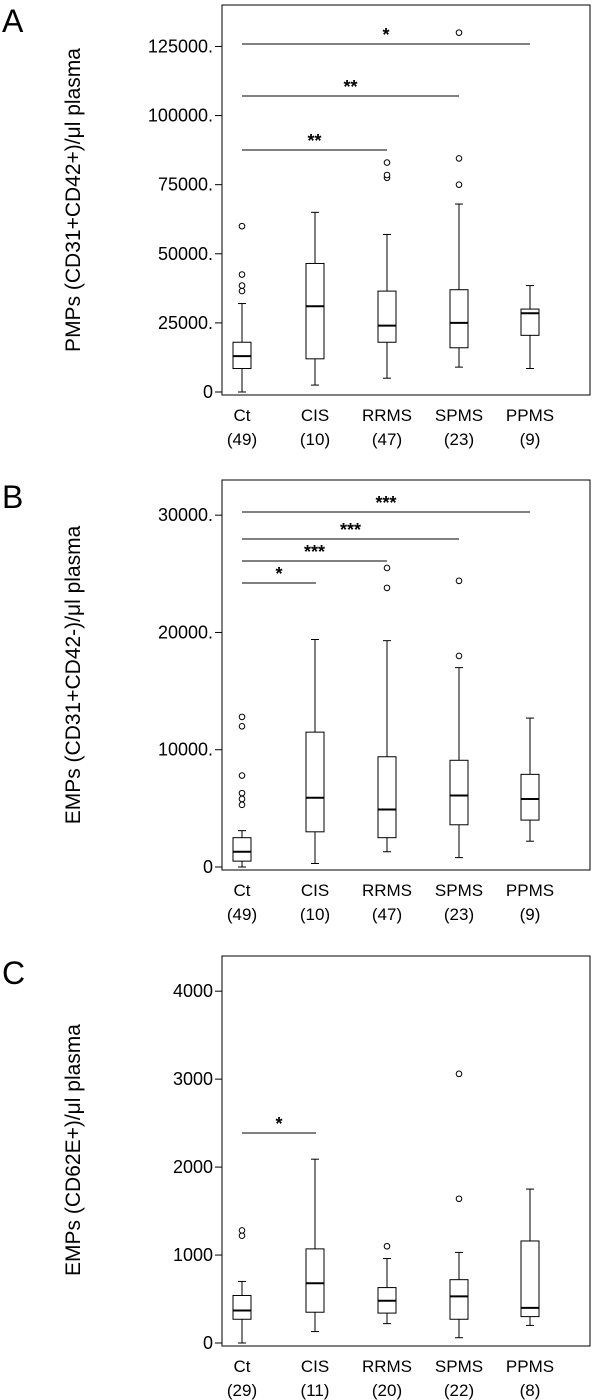  What do you see at coordinates (73, 200) in the screenshot?
I see `y-axis-label: PMPs (CD31+CD42+)/μl plasma` at bounding box center [73, 200].